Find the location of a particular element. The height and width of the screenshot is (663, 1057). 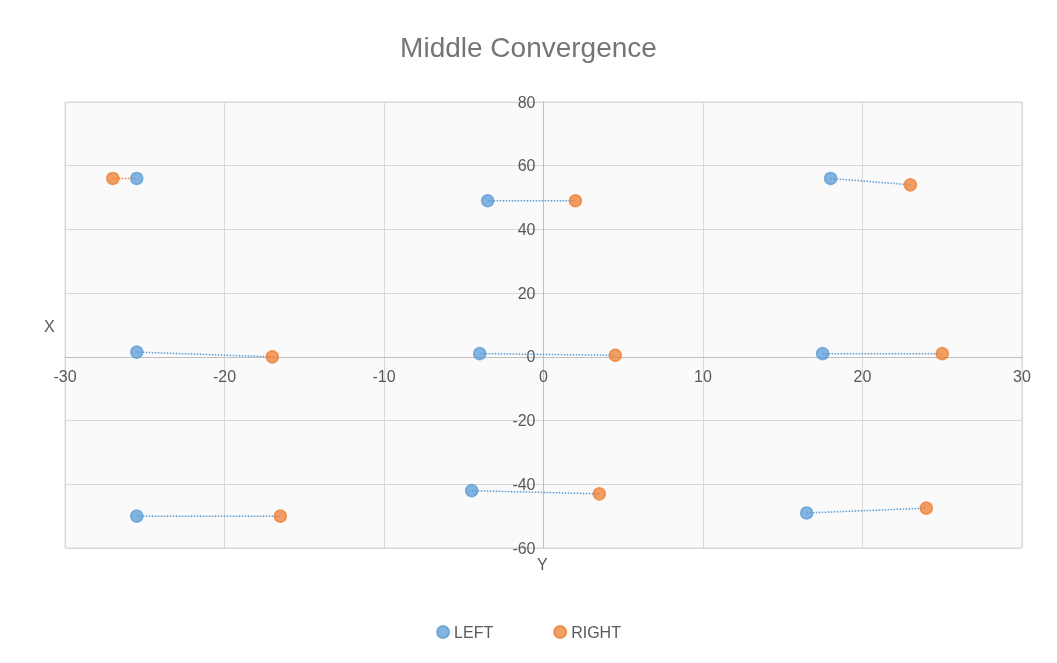

y-tick-label: -60 is located at coordinates (524, 548).